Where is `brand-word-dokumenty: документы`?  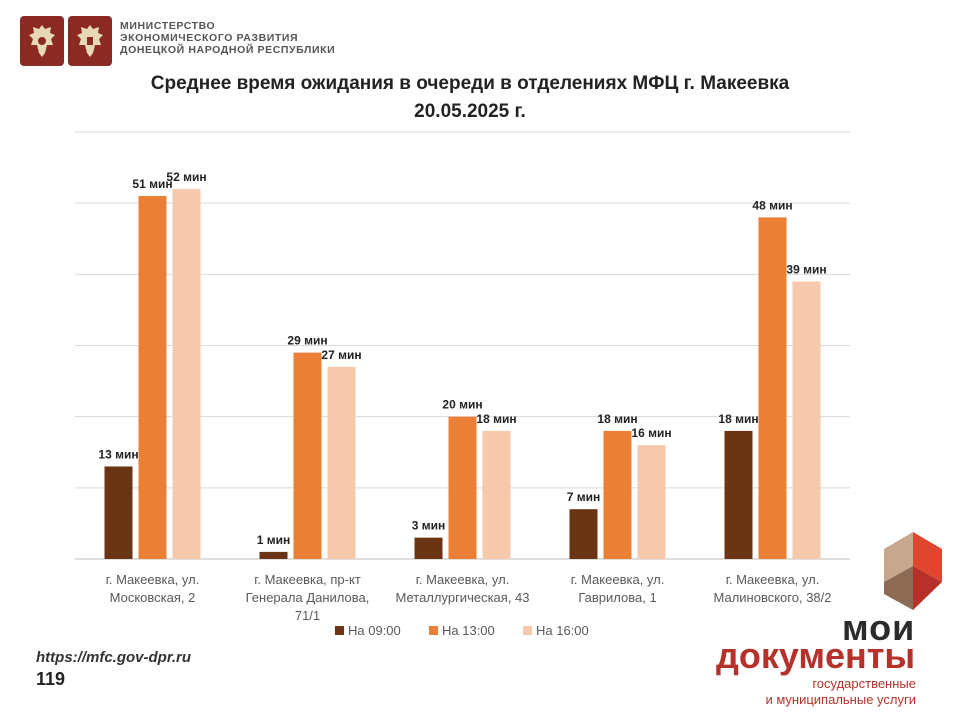 brand-word-dokumenty: документы is located at coordinates (816, 655).